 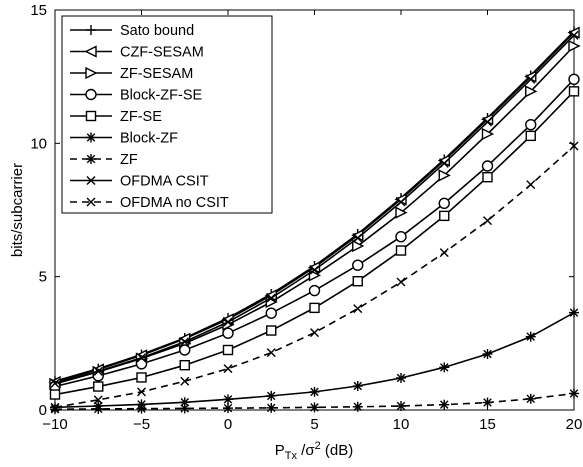 I want to click on y-tick-label: 0, so click(x=43, y=410).